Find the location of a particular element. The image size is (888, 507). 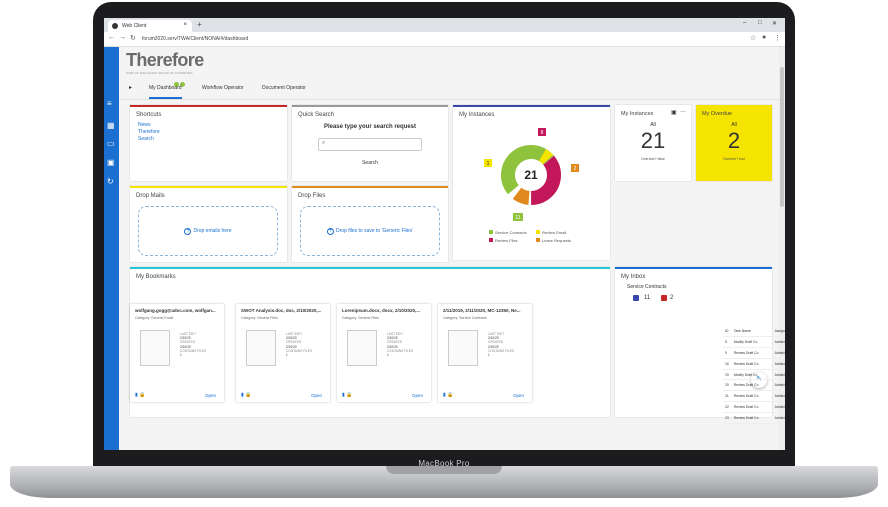

inbox-column-header: Task Name is located at coordinates (752, 332).